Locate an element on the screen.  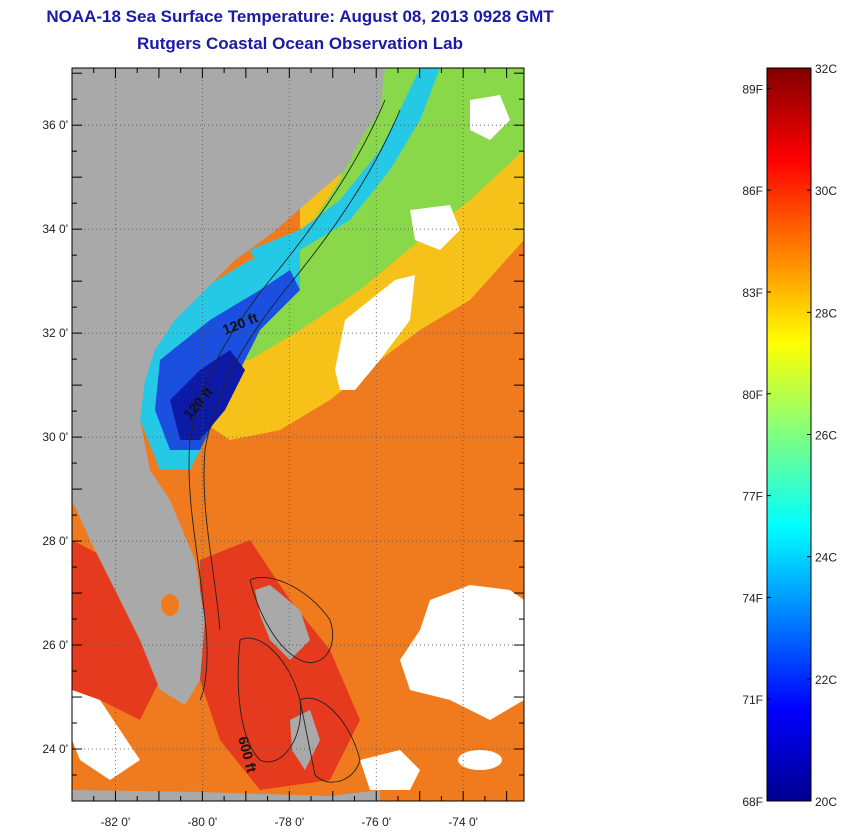
latitude-label: 36 0' is located at coordinates (55, 125).